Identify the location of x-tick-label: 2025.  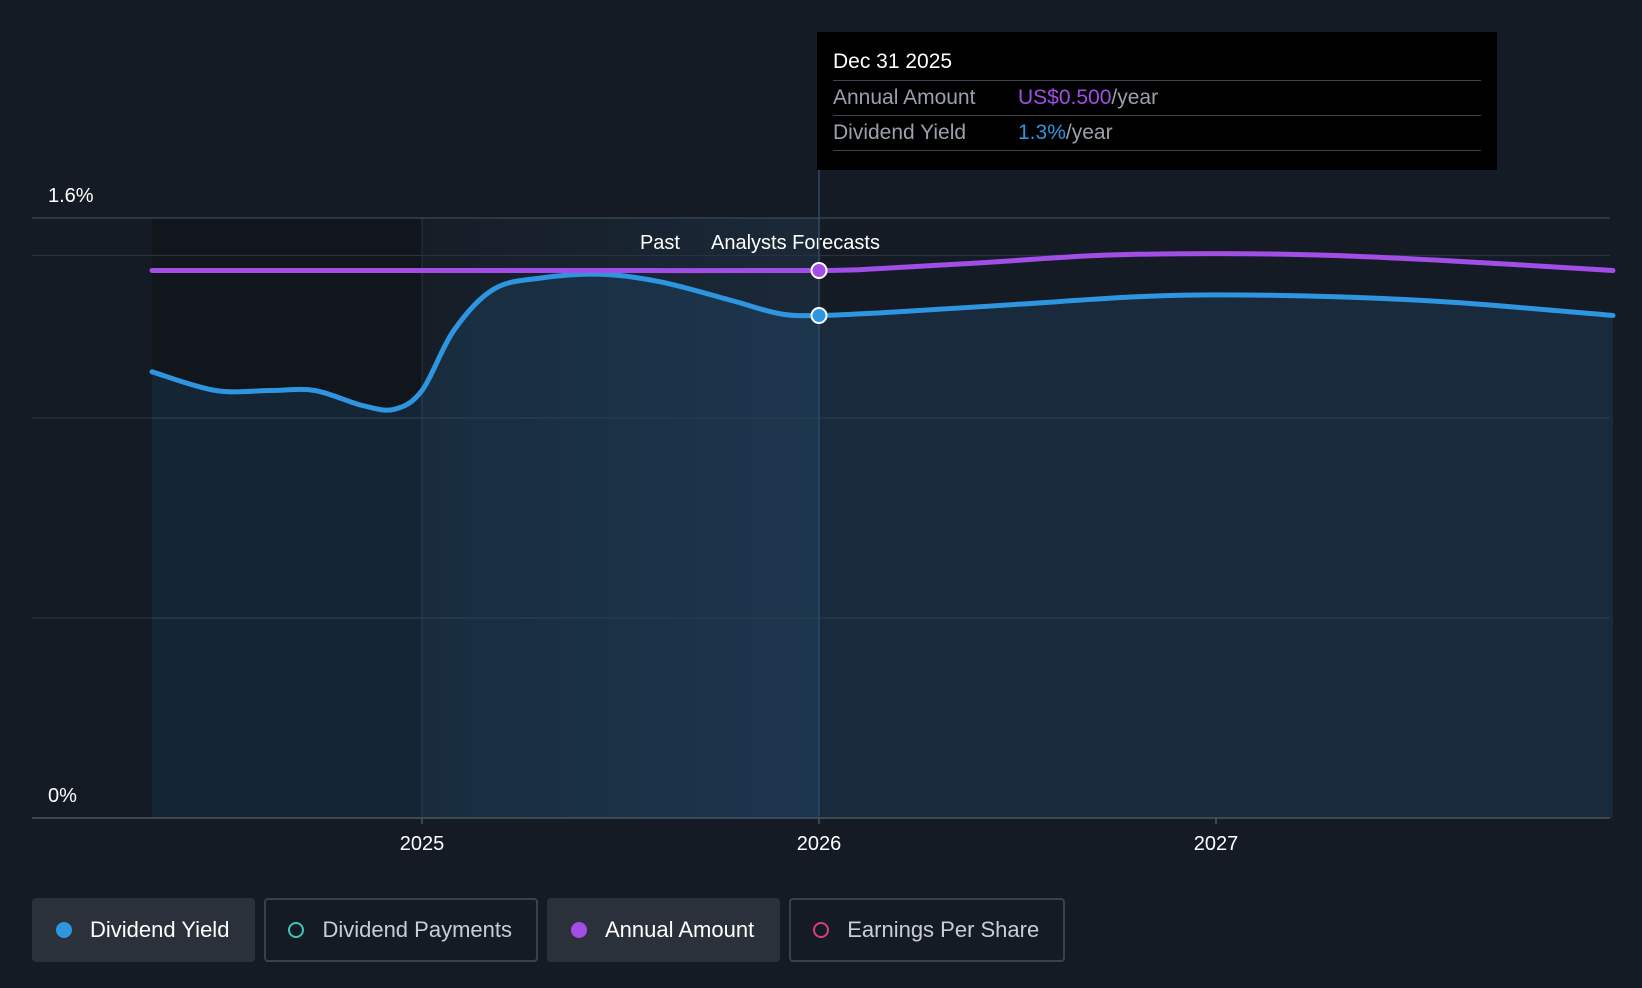
(422, 844).